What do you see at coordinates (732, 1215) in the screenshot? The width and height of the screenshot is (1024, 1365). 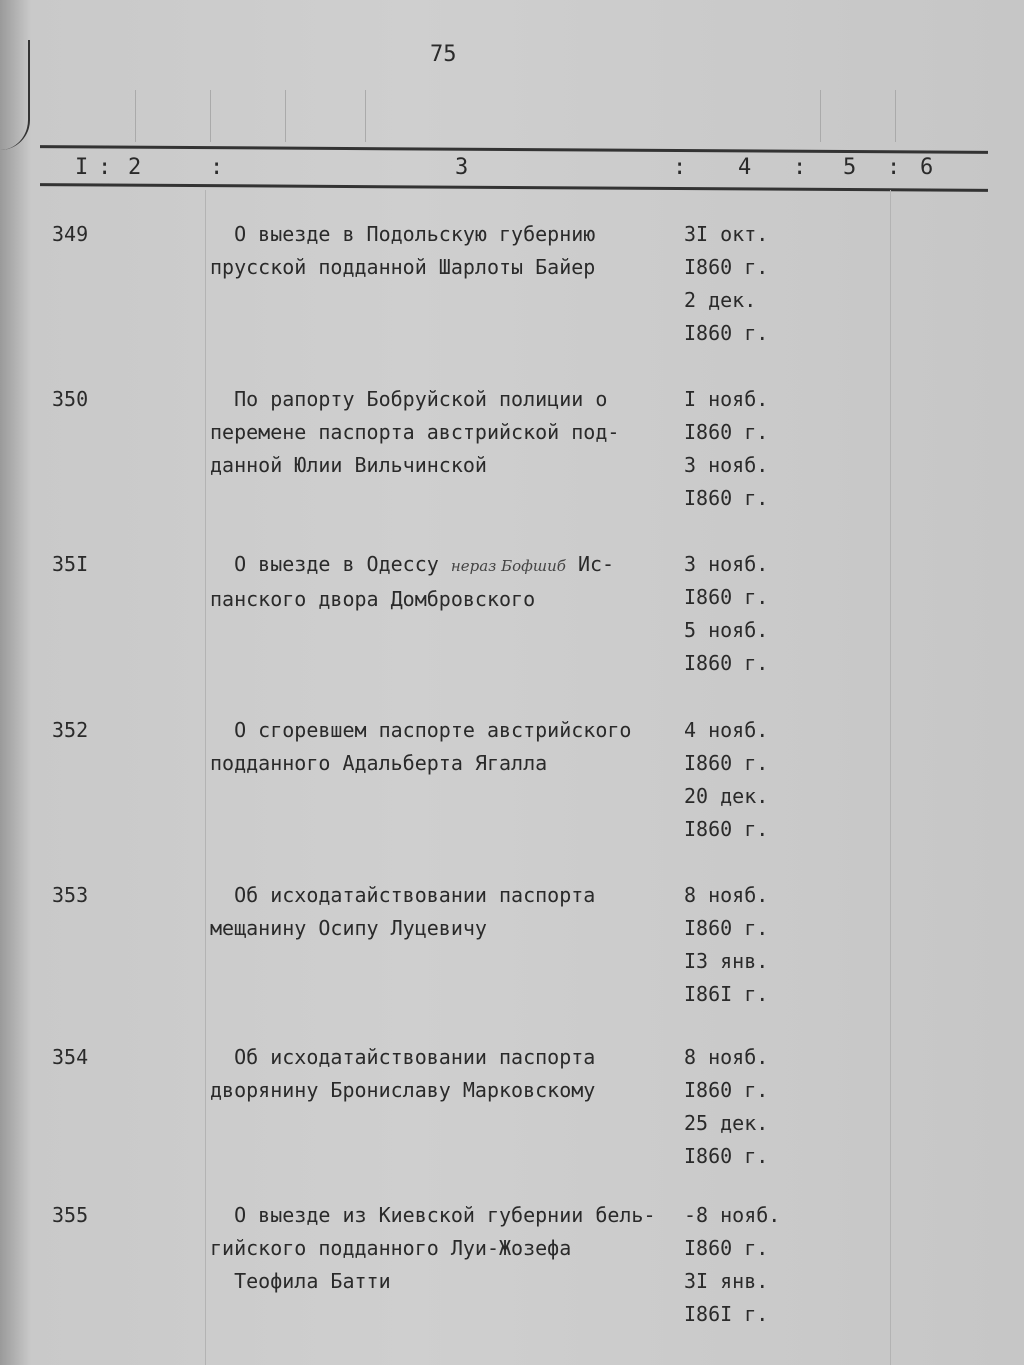 I see `date-line: -8 нояб.` at bounding box center [732, 1215].